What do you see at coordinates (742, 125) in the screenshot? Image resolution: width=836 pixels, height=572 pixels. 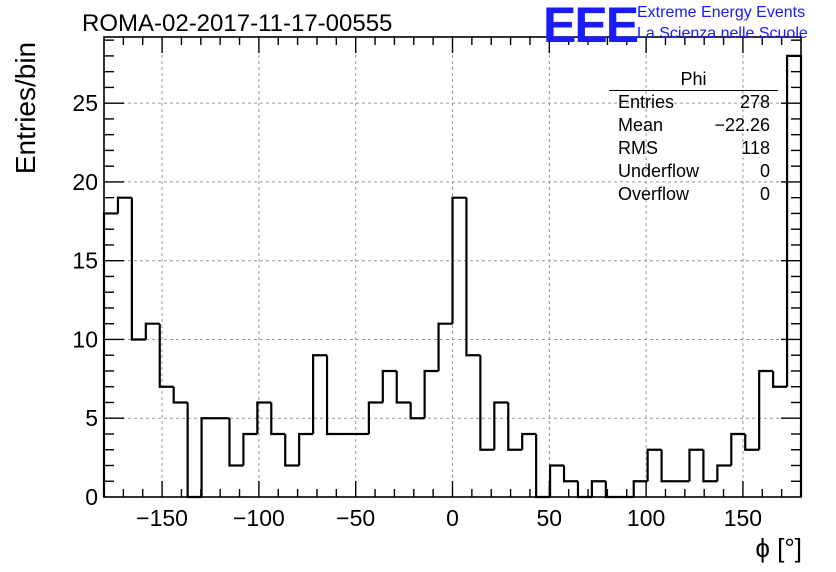 I see `stats-value: −22.26` at bounding box center [742, 125].